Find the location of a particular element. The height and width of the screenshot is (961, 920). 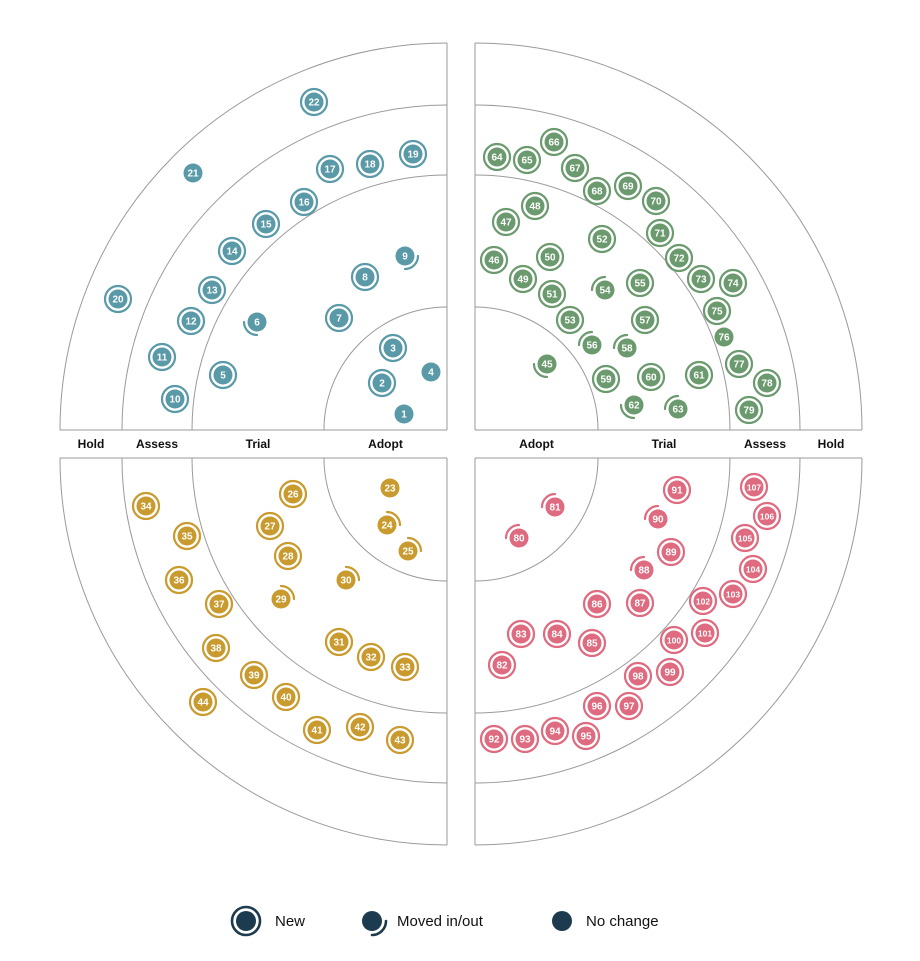

blip-89: 89 is located at coordinates (671, 552).